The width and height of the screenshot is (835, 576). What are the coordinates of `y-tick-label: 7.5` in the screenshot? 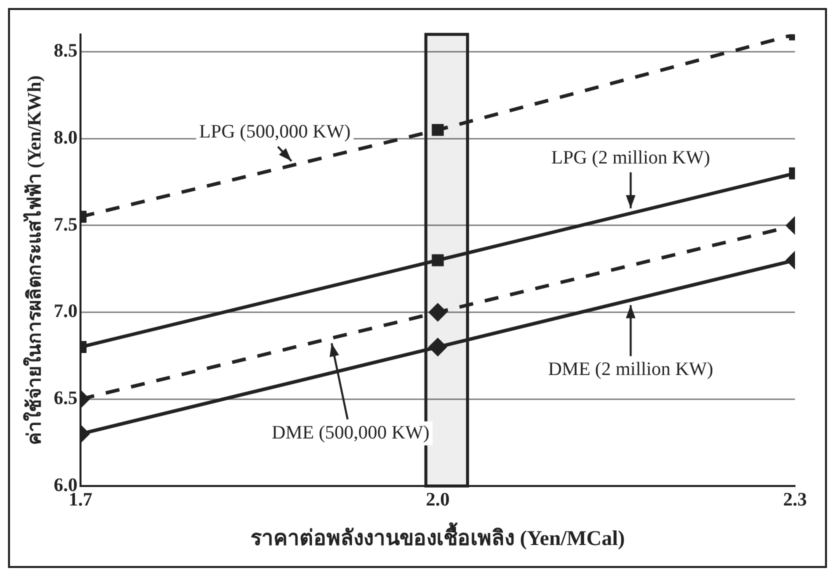 It's located at (66, 225).